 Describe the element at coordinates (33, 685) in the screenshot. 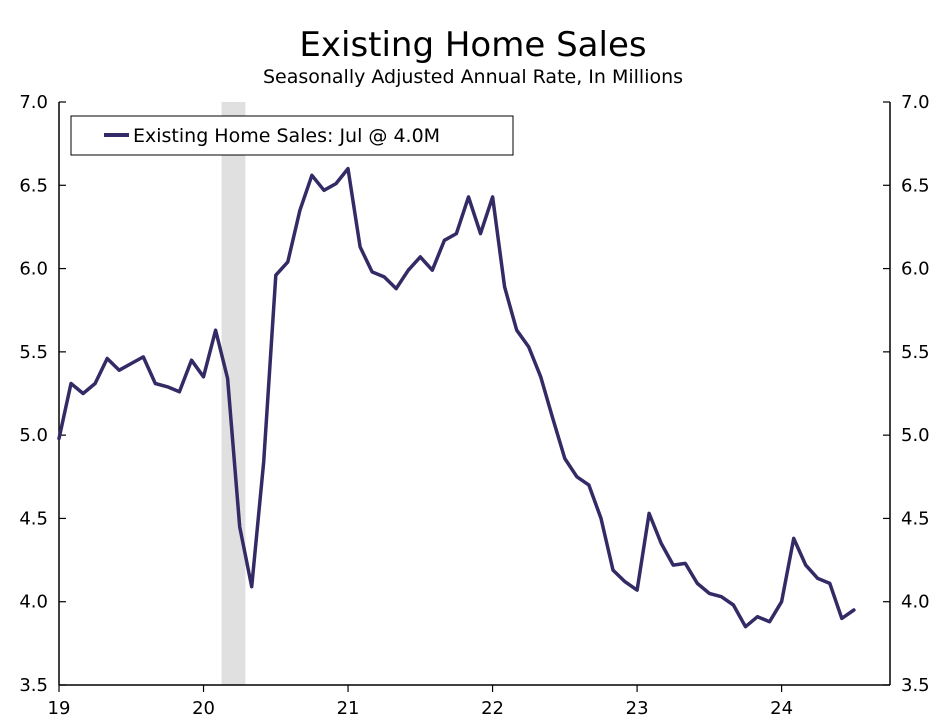

I see `y-tick-label-left: 3.5` at that location.